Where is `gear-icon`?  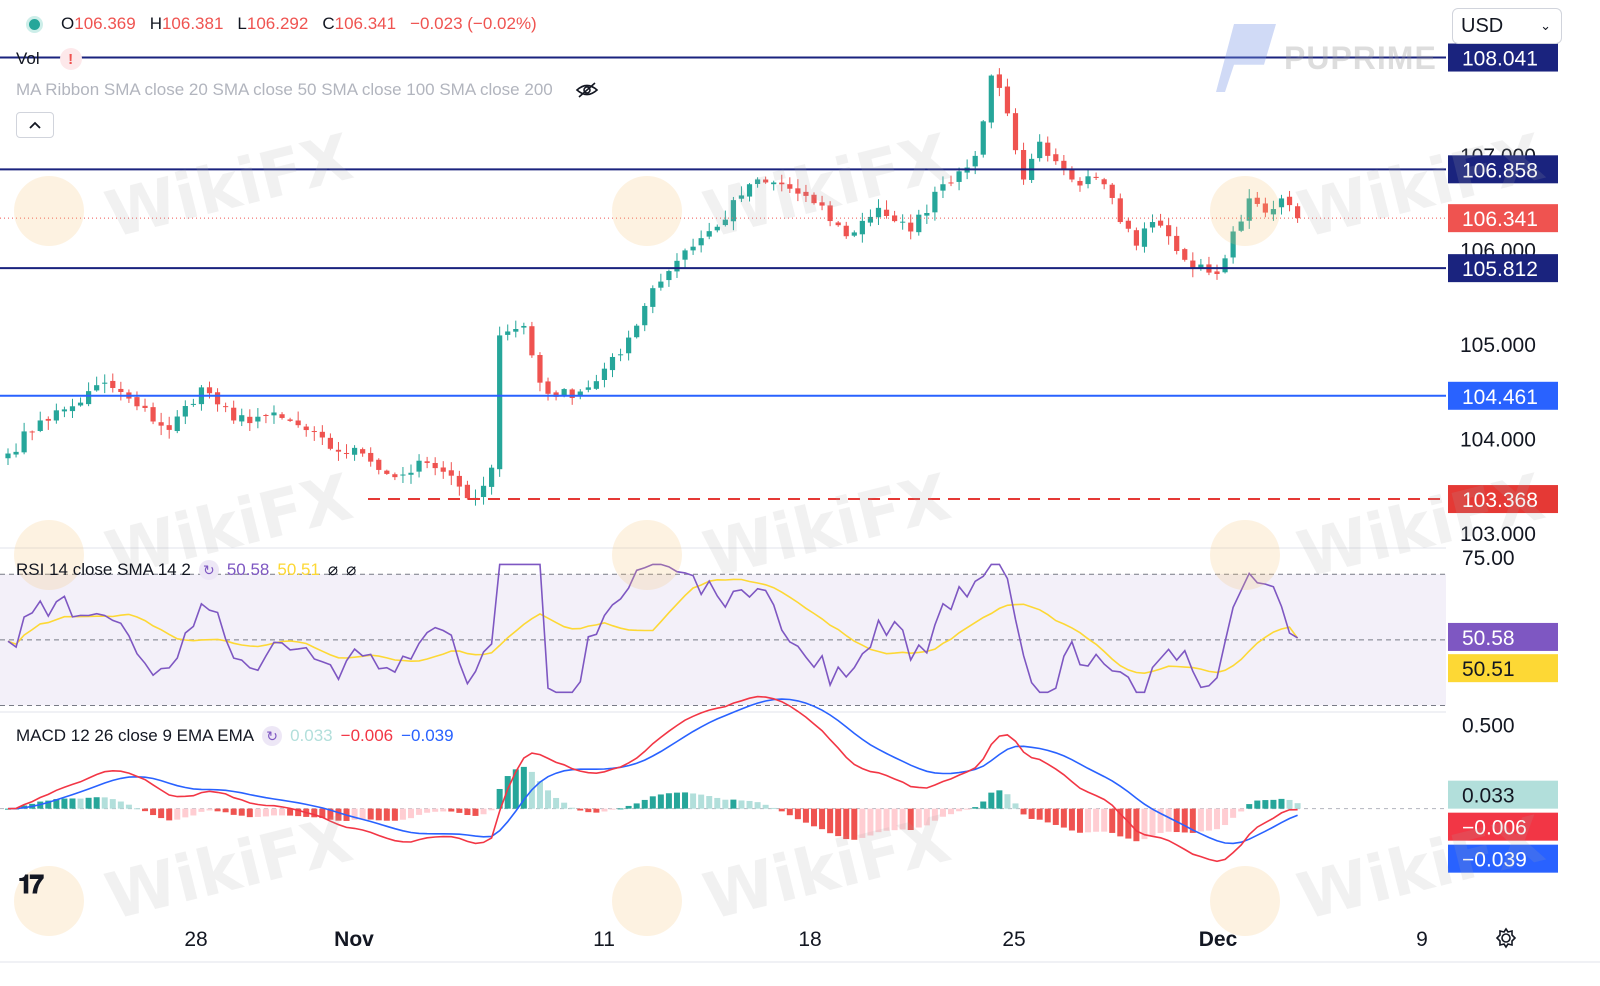
gear-icon is located at coordinates (1506, 938).